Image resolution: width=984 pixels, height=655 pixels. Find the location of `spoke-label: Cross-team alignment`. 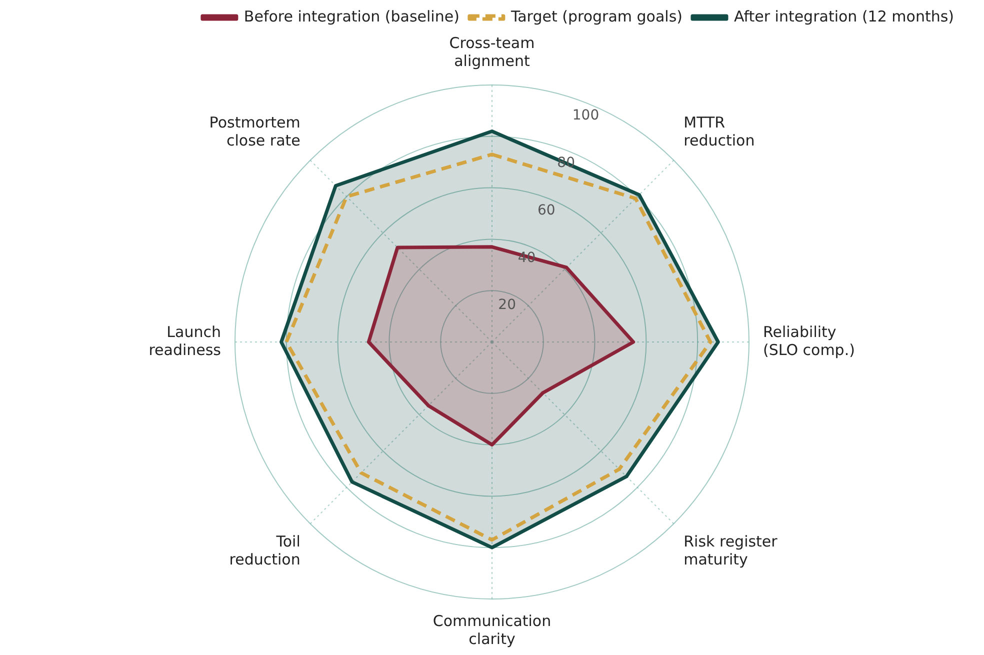

spoke-label: Cross-team alignment is located at coordinates (492, 52).